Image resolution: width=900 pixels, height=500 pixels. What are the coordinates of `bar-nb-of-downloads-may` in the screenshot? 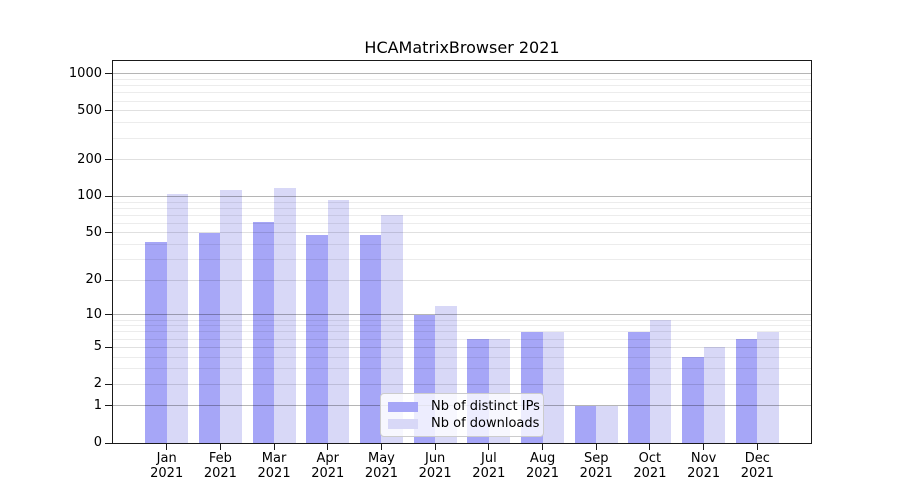 It's located at (392, 328).